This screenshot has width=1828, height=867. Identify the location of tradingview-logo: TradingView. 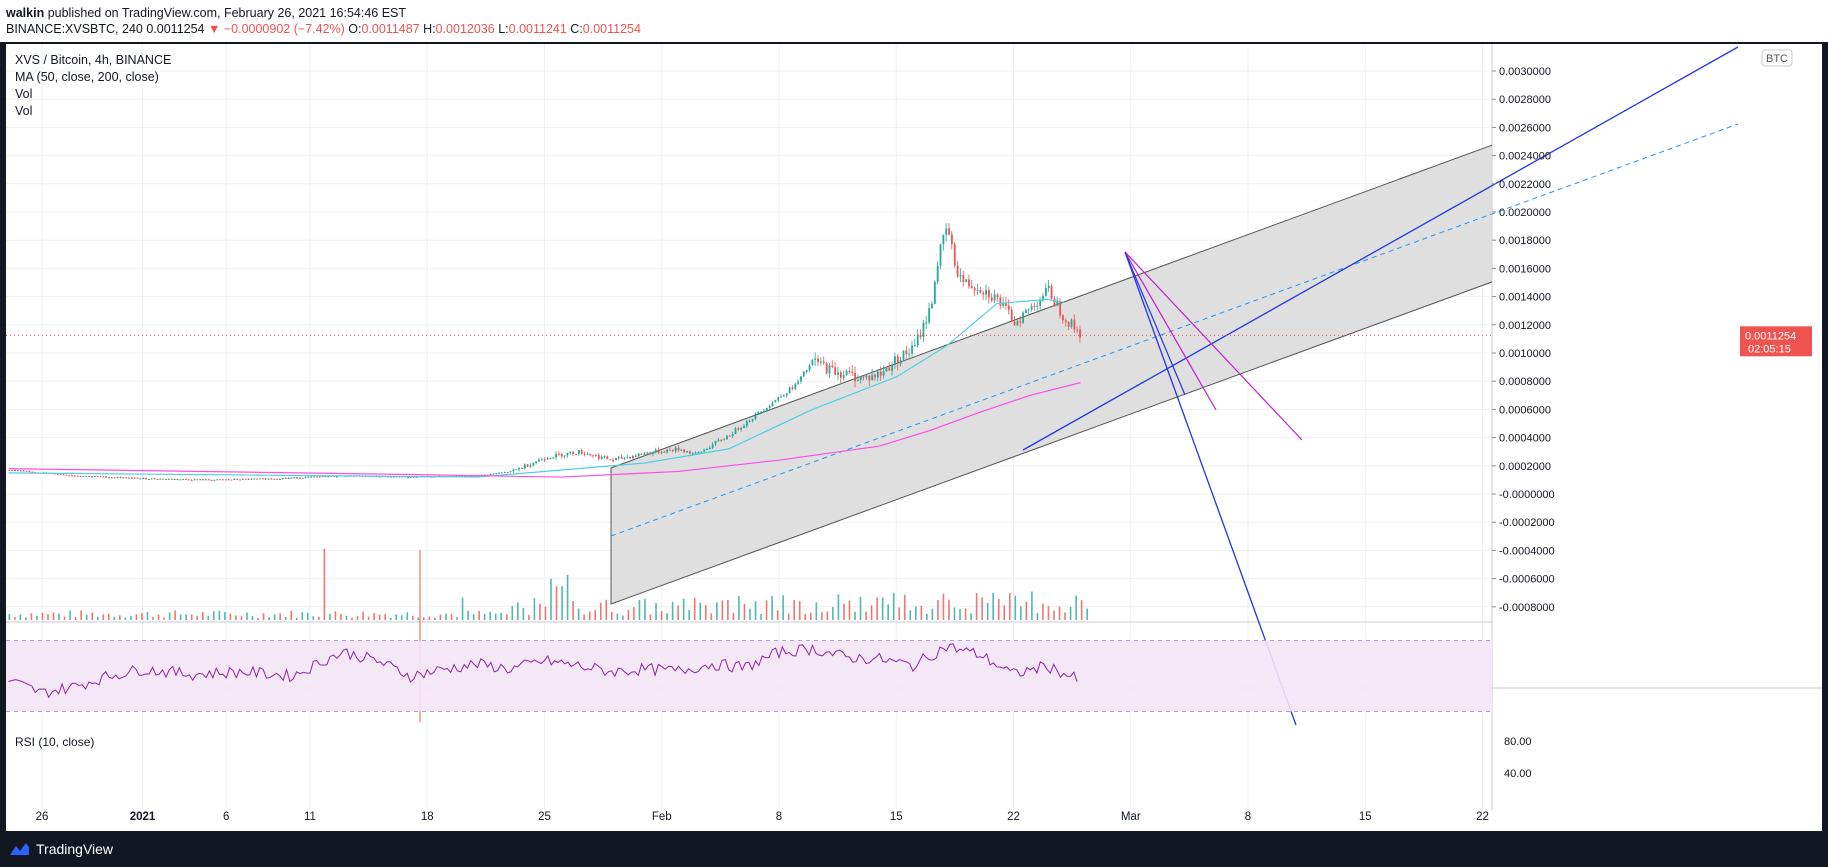
(60, 849).